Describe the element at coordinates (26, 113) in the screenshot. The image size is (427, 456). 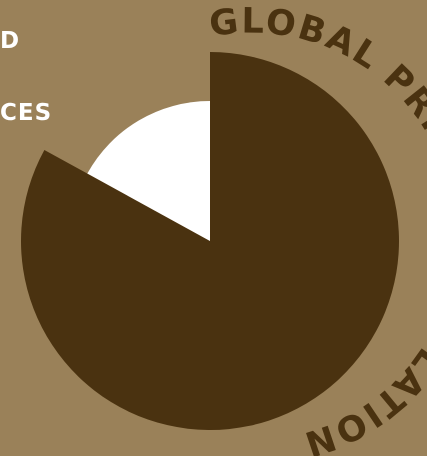
I see `left-text-fragment-middle: CES` at that location.